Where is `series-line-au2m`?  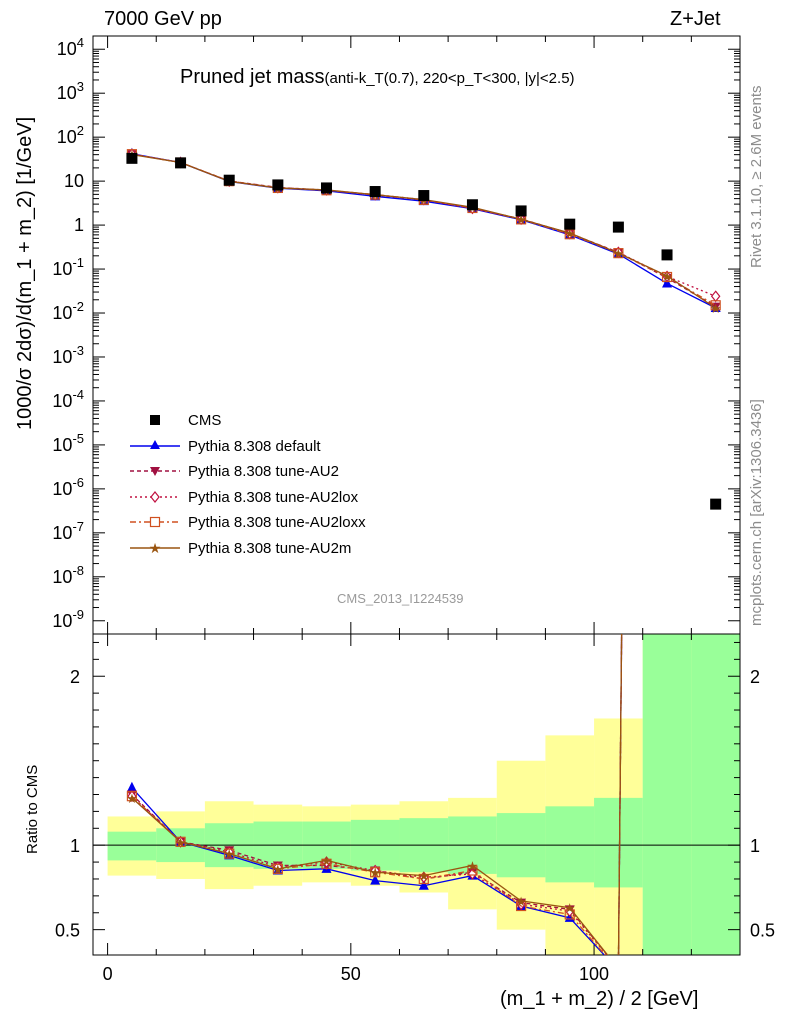 series-line-au2m is located at coordinates (424, 231).